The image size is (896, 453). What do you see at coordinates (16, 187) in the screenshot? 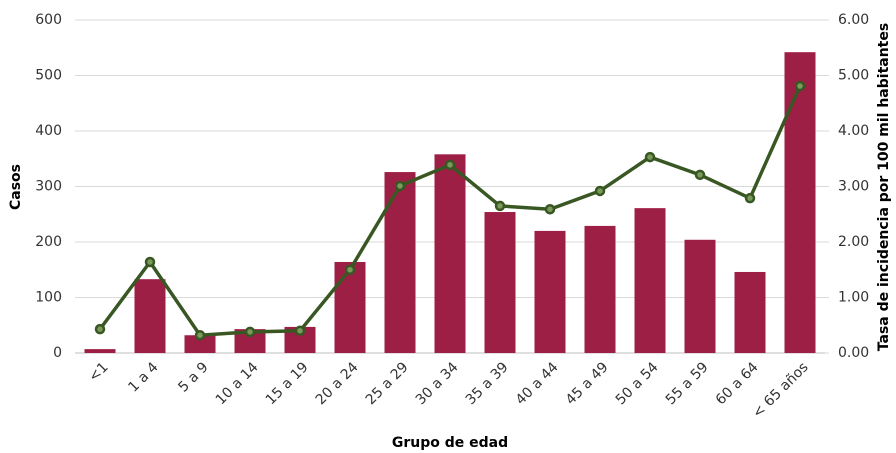
I see `y-axis-label: Casos` at bounding box center [16, 187].